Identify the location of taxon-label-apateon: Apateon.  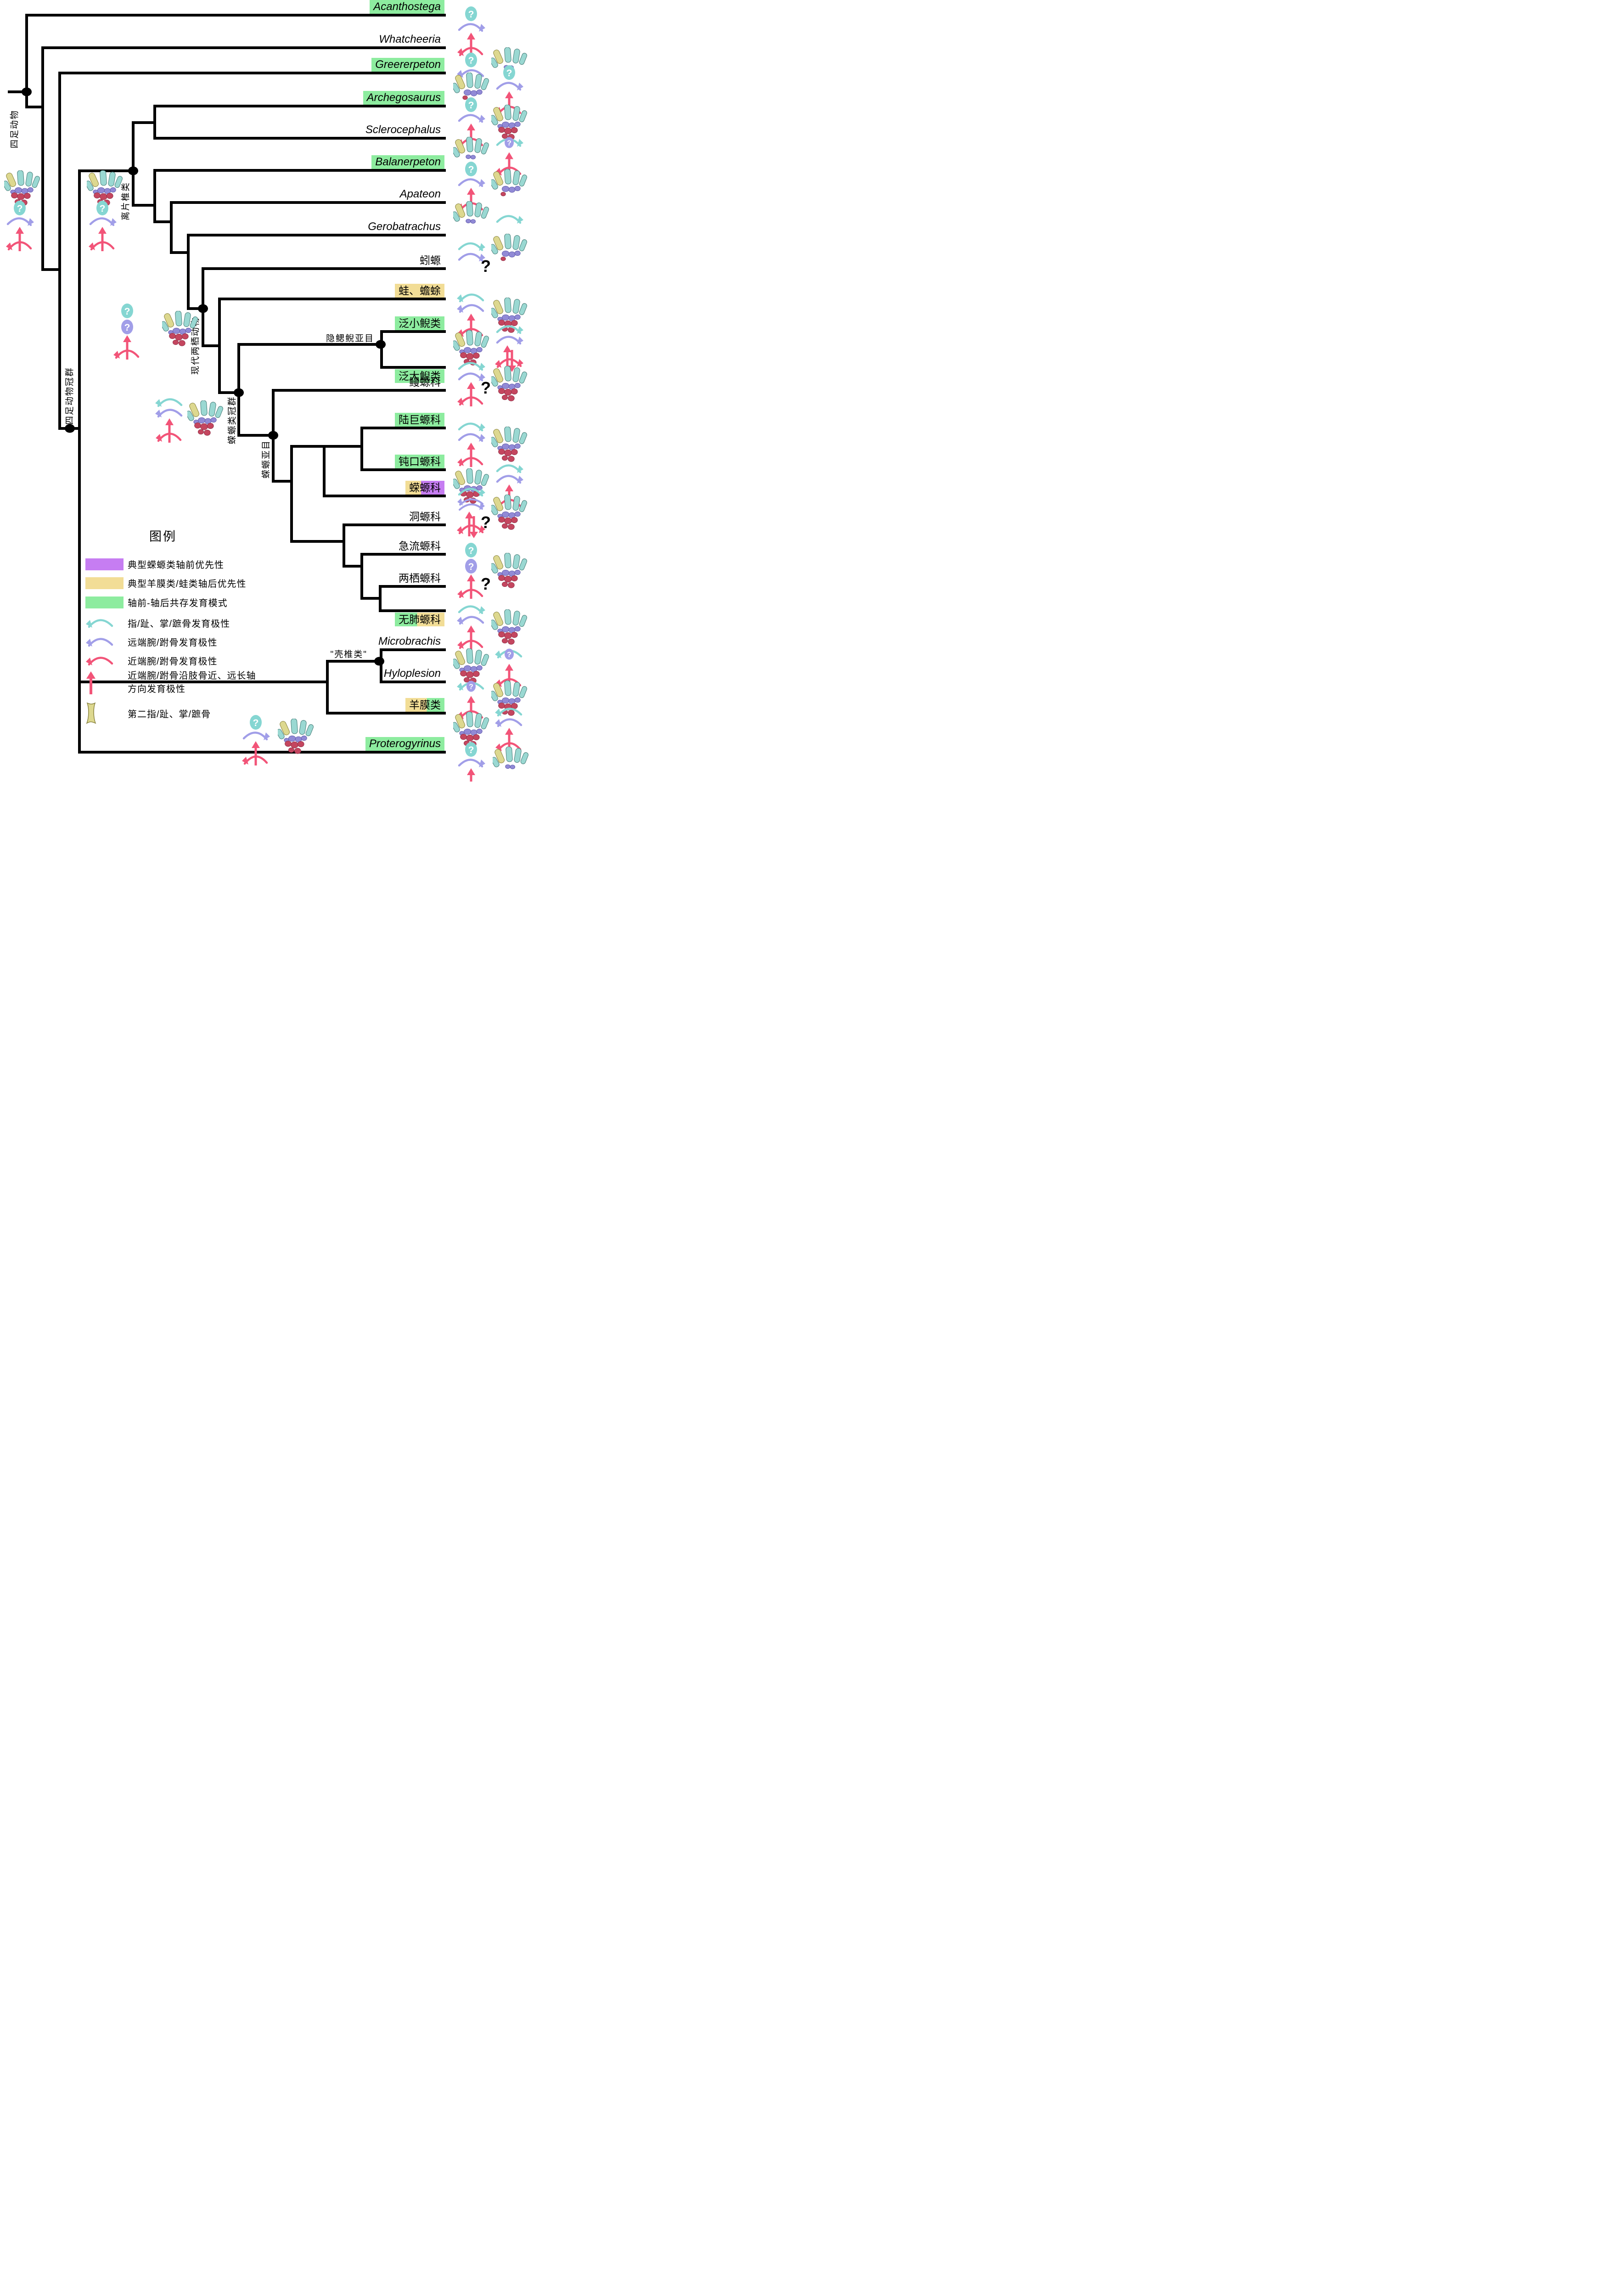
(420, 194).